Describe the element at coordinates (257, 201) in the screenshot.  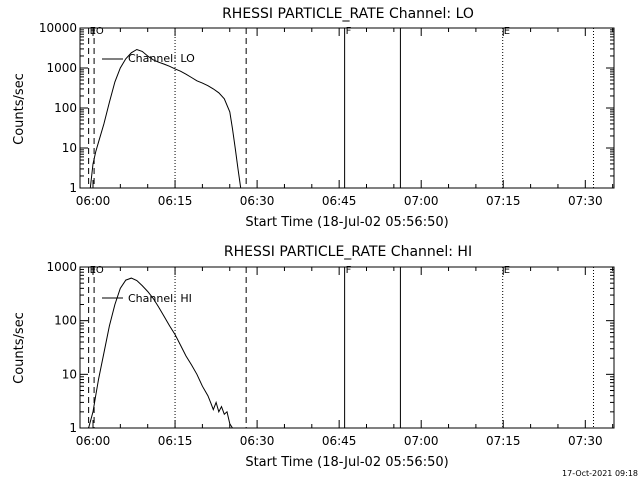
I see `panel-lo-x-tick-label: 06:30` at that location.